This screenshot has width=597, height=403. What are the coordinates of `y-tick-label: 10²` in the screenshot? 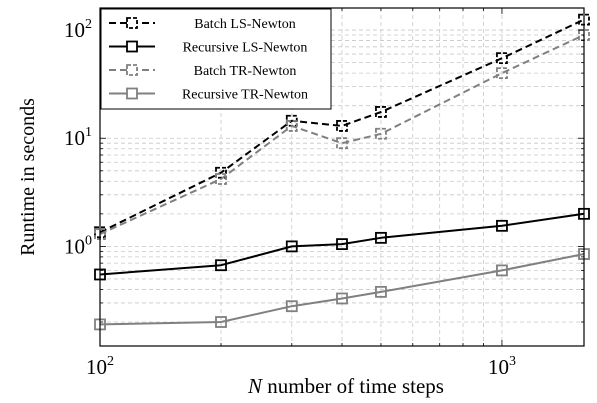 It's located at (78, 29).